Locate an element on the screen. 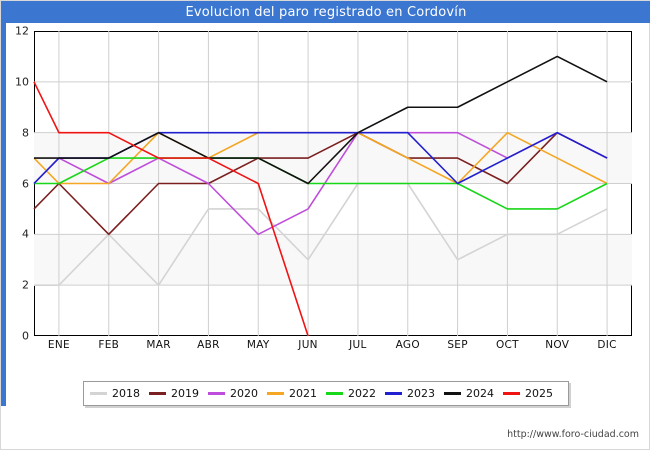  y-tick-label: 0 is located at coordinates (25, 336).